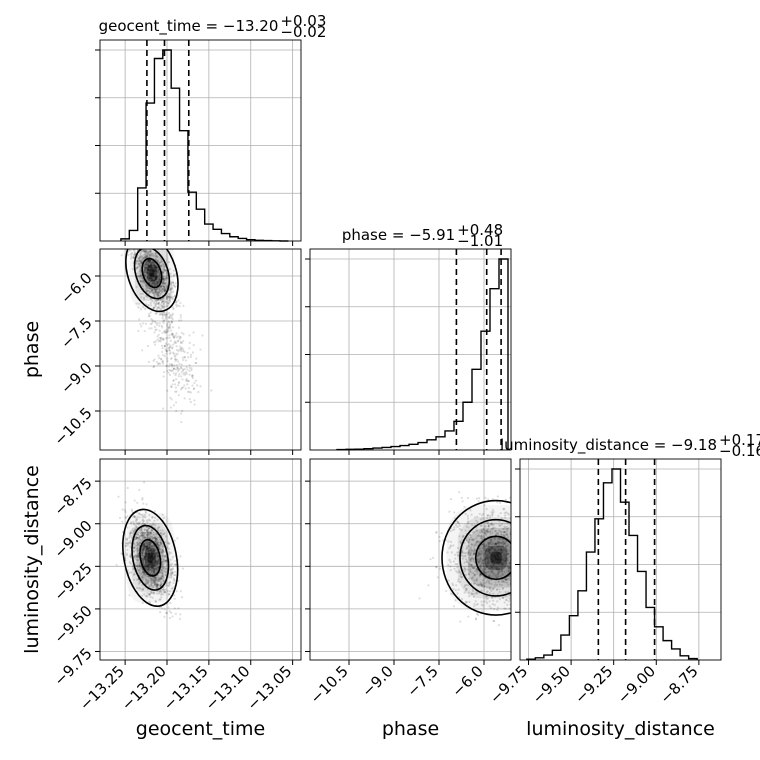 The image size is (760, 760). I want to click on contour-line, so click(485, 557).